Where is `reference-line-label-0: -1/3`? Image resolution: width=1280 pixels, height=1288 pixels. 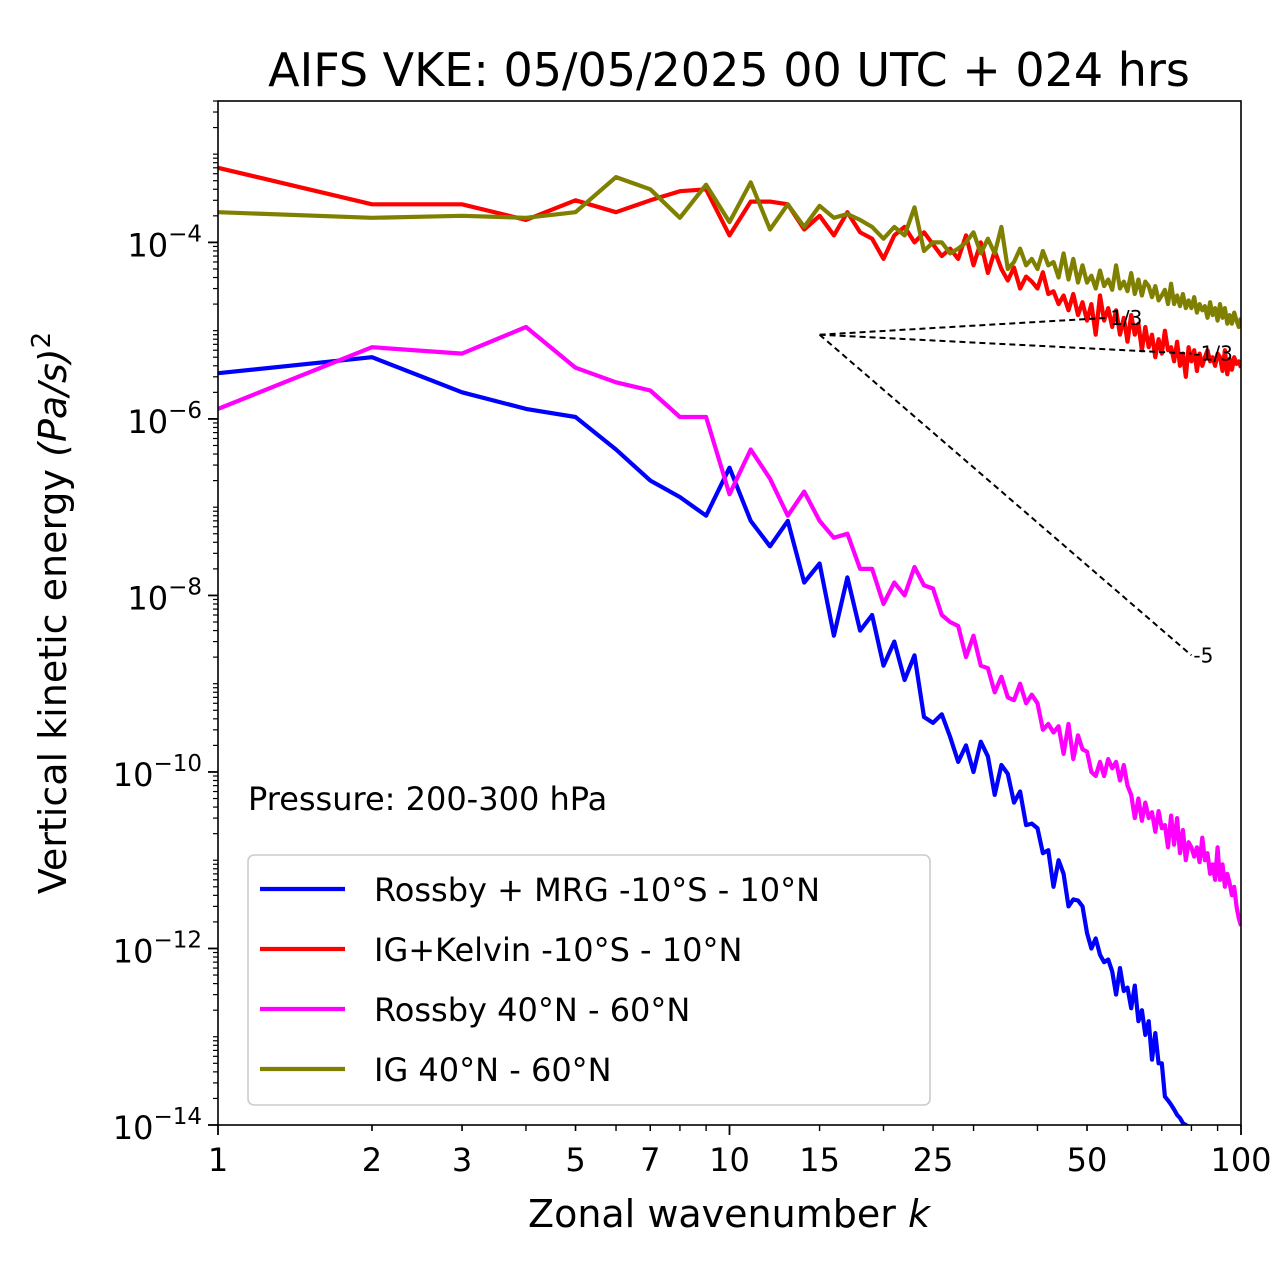
reference-line-label-0: -1/3 is located at coordinates (1212, 354).